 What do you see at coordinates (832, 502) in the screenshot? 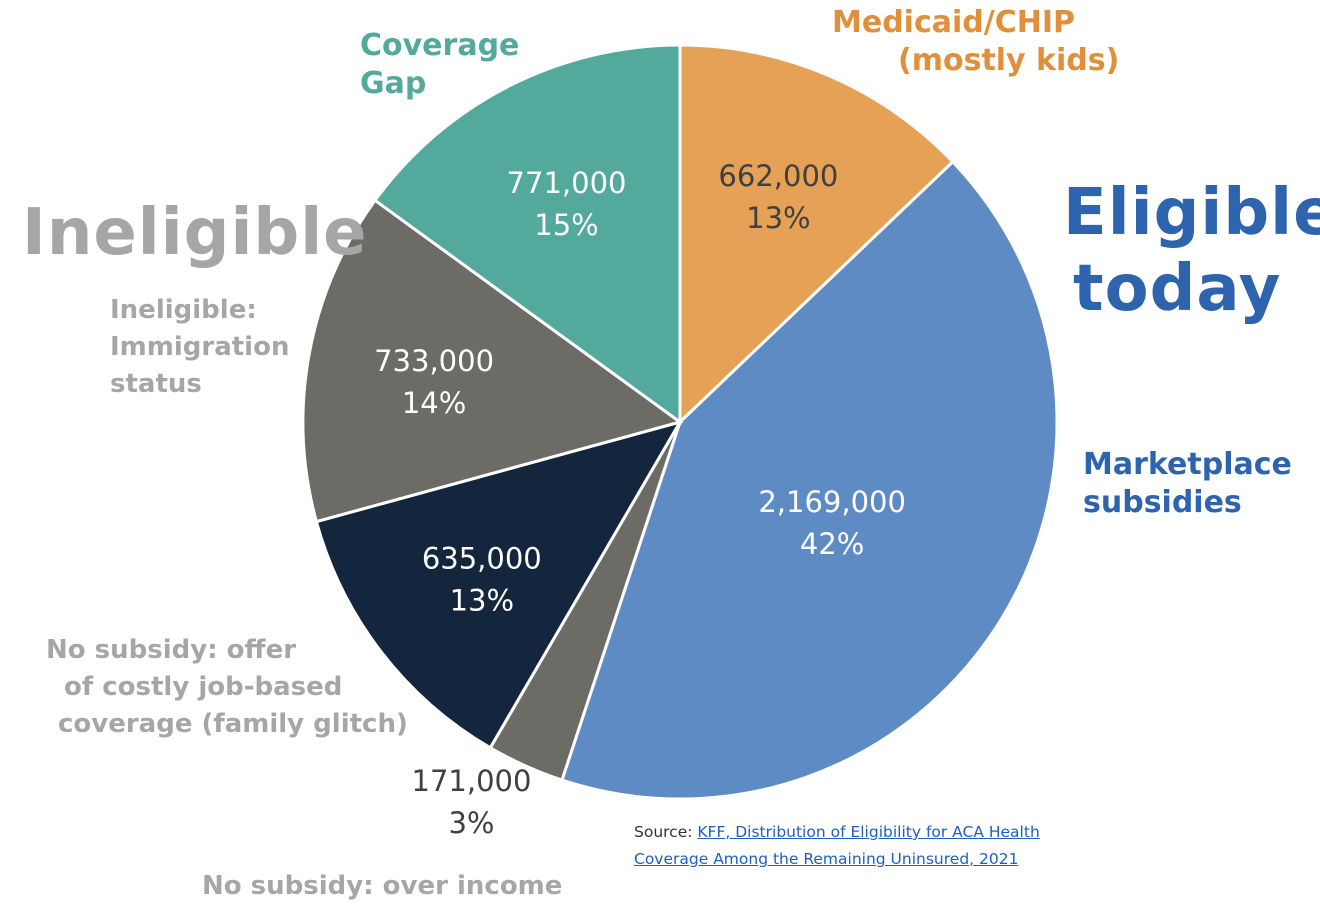
I see `slice-value-label-1: 2,169,000` at bounding box center [832, 502].